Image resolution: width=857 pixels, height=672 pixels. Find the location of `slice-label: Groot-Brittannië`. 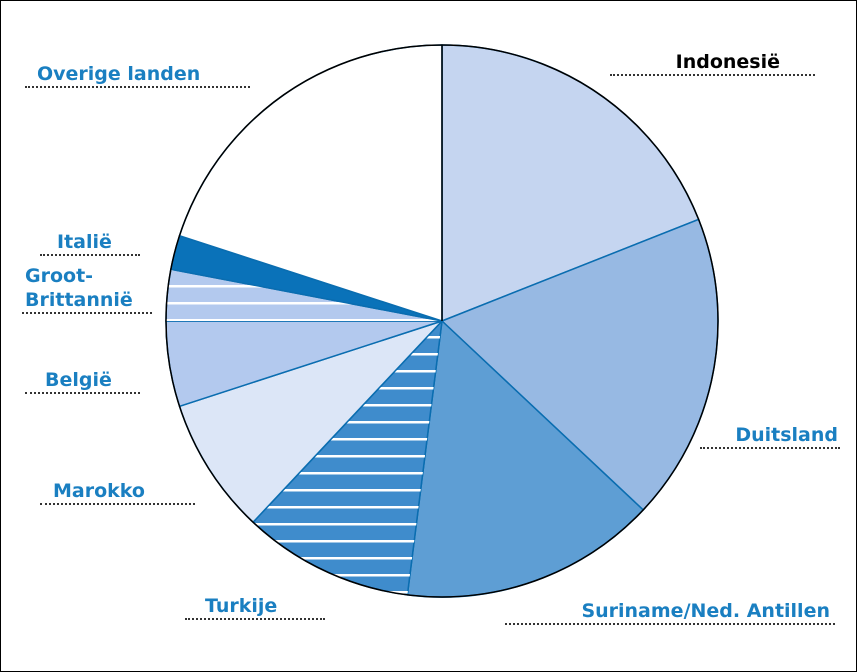

slice-label: Groot-Brittannië is located at coordinates (87, 289).